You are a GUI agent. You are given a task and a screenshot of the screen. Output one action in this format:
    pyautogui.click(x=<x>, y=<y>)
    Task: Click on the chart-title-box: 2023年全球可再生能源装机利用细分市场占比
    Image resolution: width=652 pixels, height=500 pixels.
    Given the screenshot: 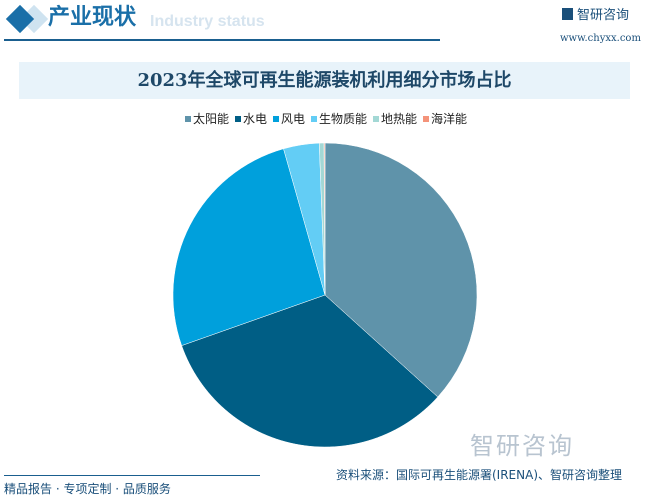 What is the action you would take?
    pyautogui.click(x=324, y=80)
    